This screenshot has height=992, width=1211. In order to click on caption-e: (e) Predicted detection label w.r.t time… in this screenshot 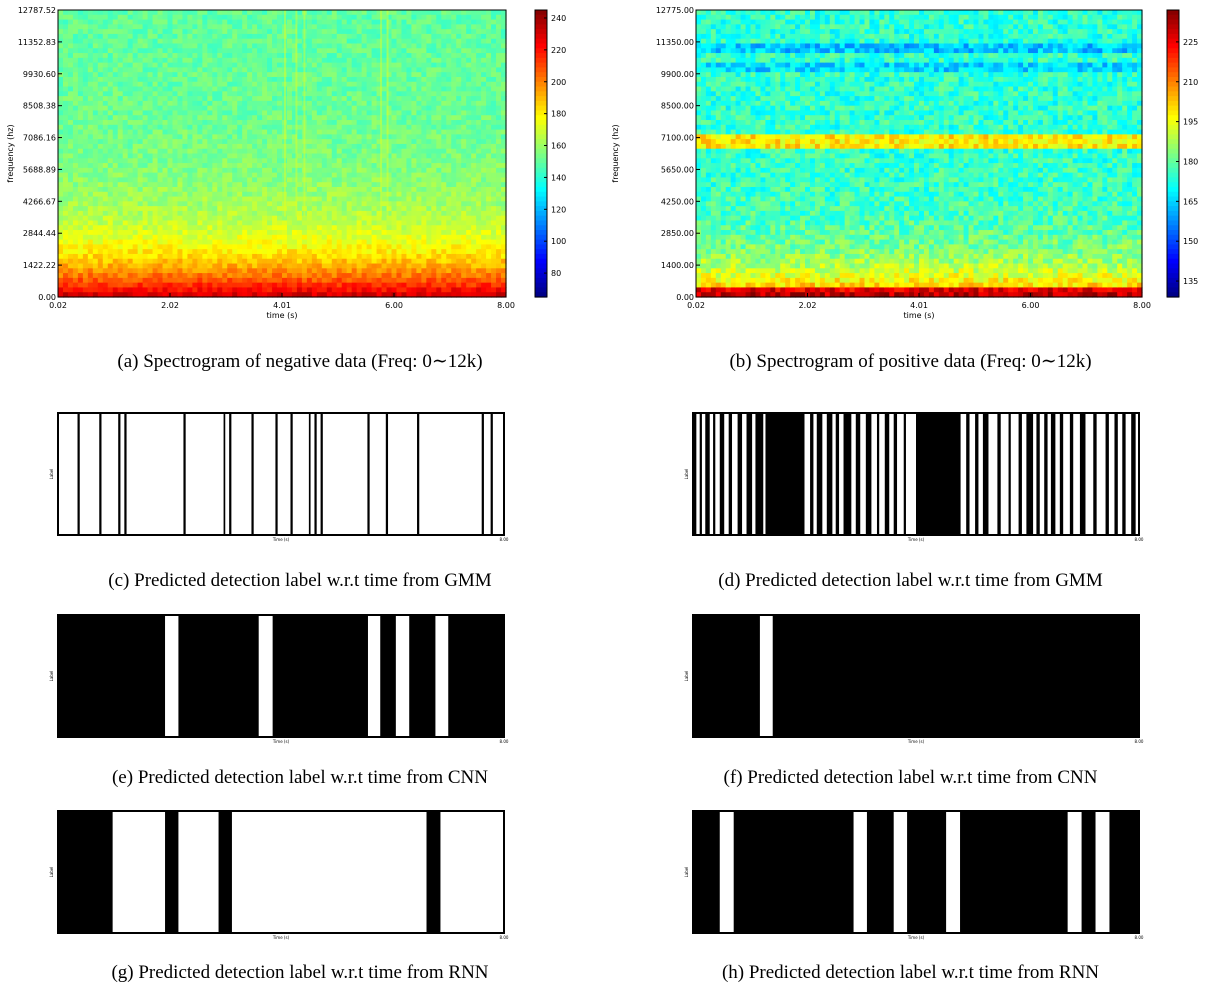, I will do `click(299, 777)`.